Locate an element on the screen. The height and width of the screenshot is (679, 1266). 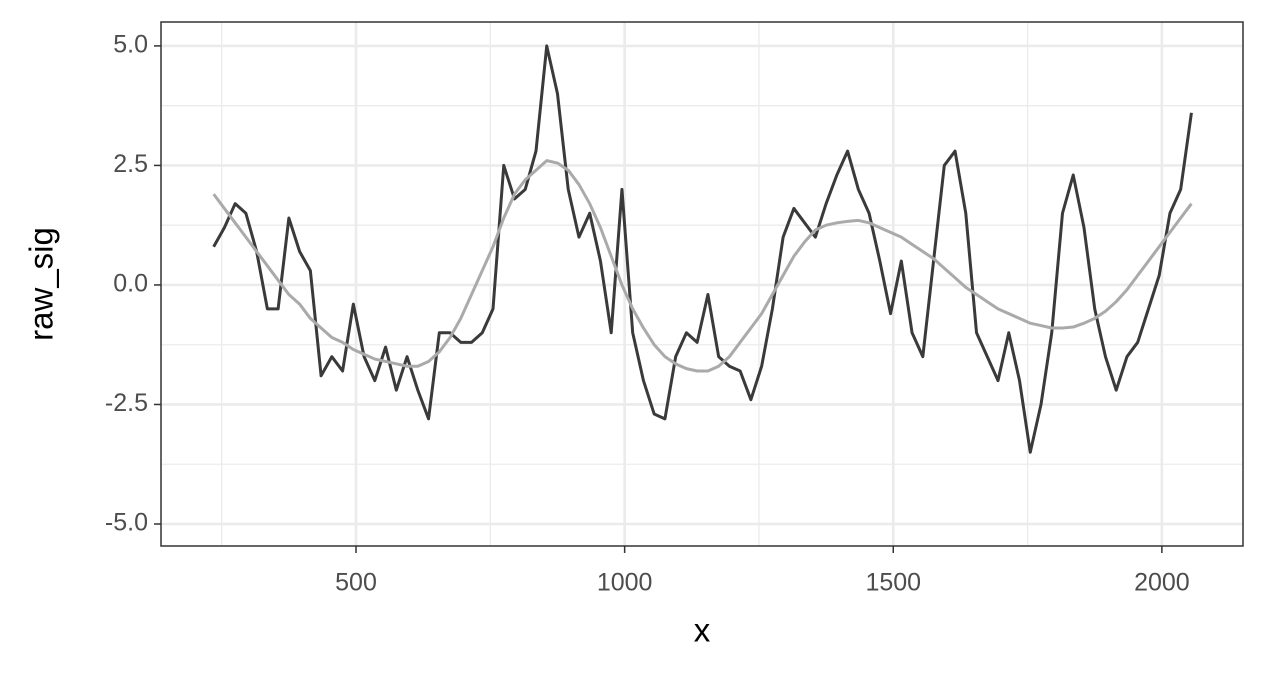
y-axis-title: raw_sig is located at coordinates (41, 284).